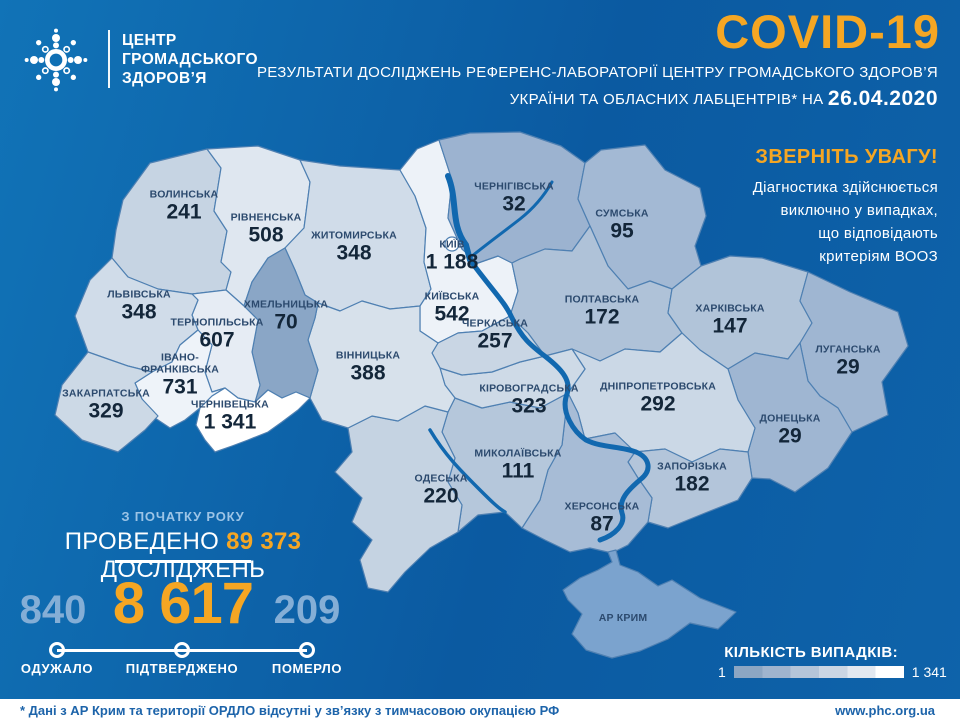 Image resolution: width=960 pixels, height=721 pixels. What do you see at coordinates (882, 98) in the screenshot?
I see `report-date: 26.04.2020` at bounding box center [882, 98].